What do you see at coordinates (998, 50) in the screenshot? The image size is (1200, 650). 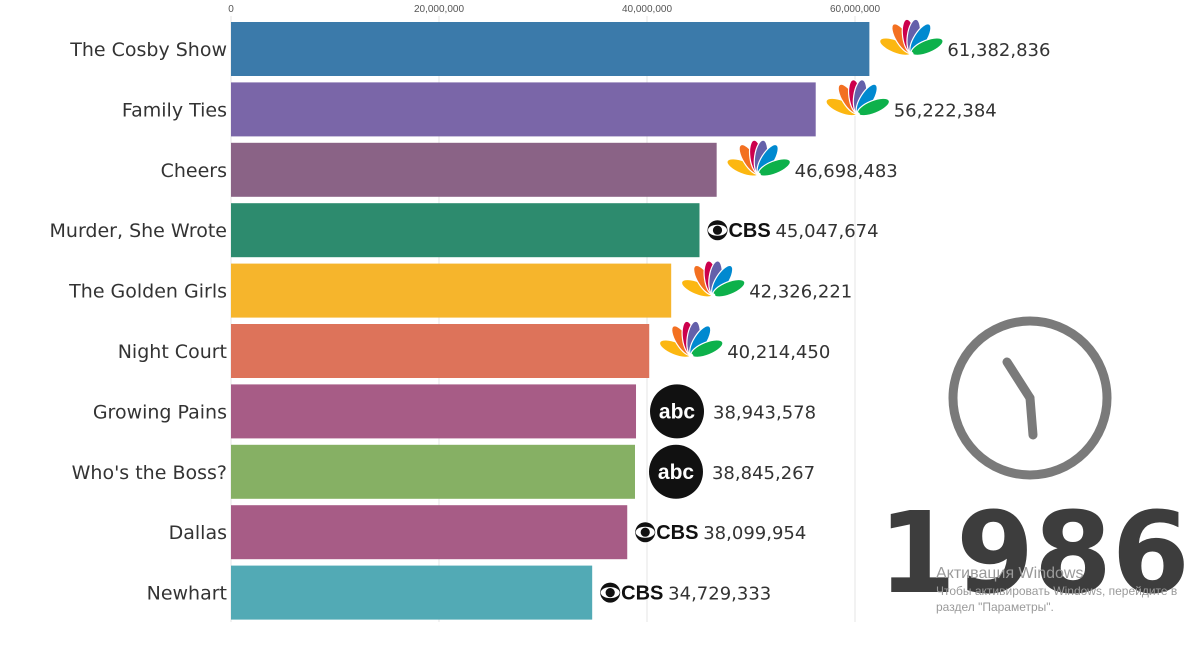 I see `value-label: 61,382,836` at bounding box center [998, 50].